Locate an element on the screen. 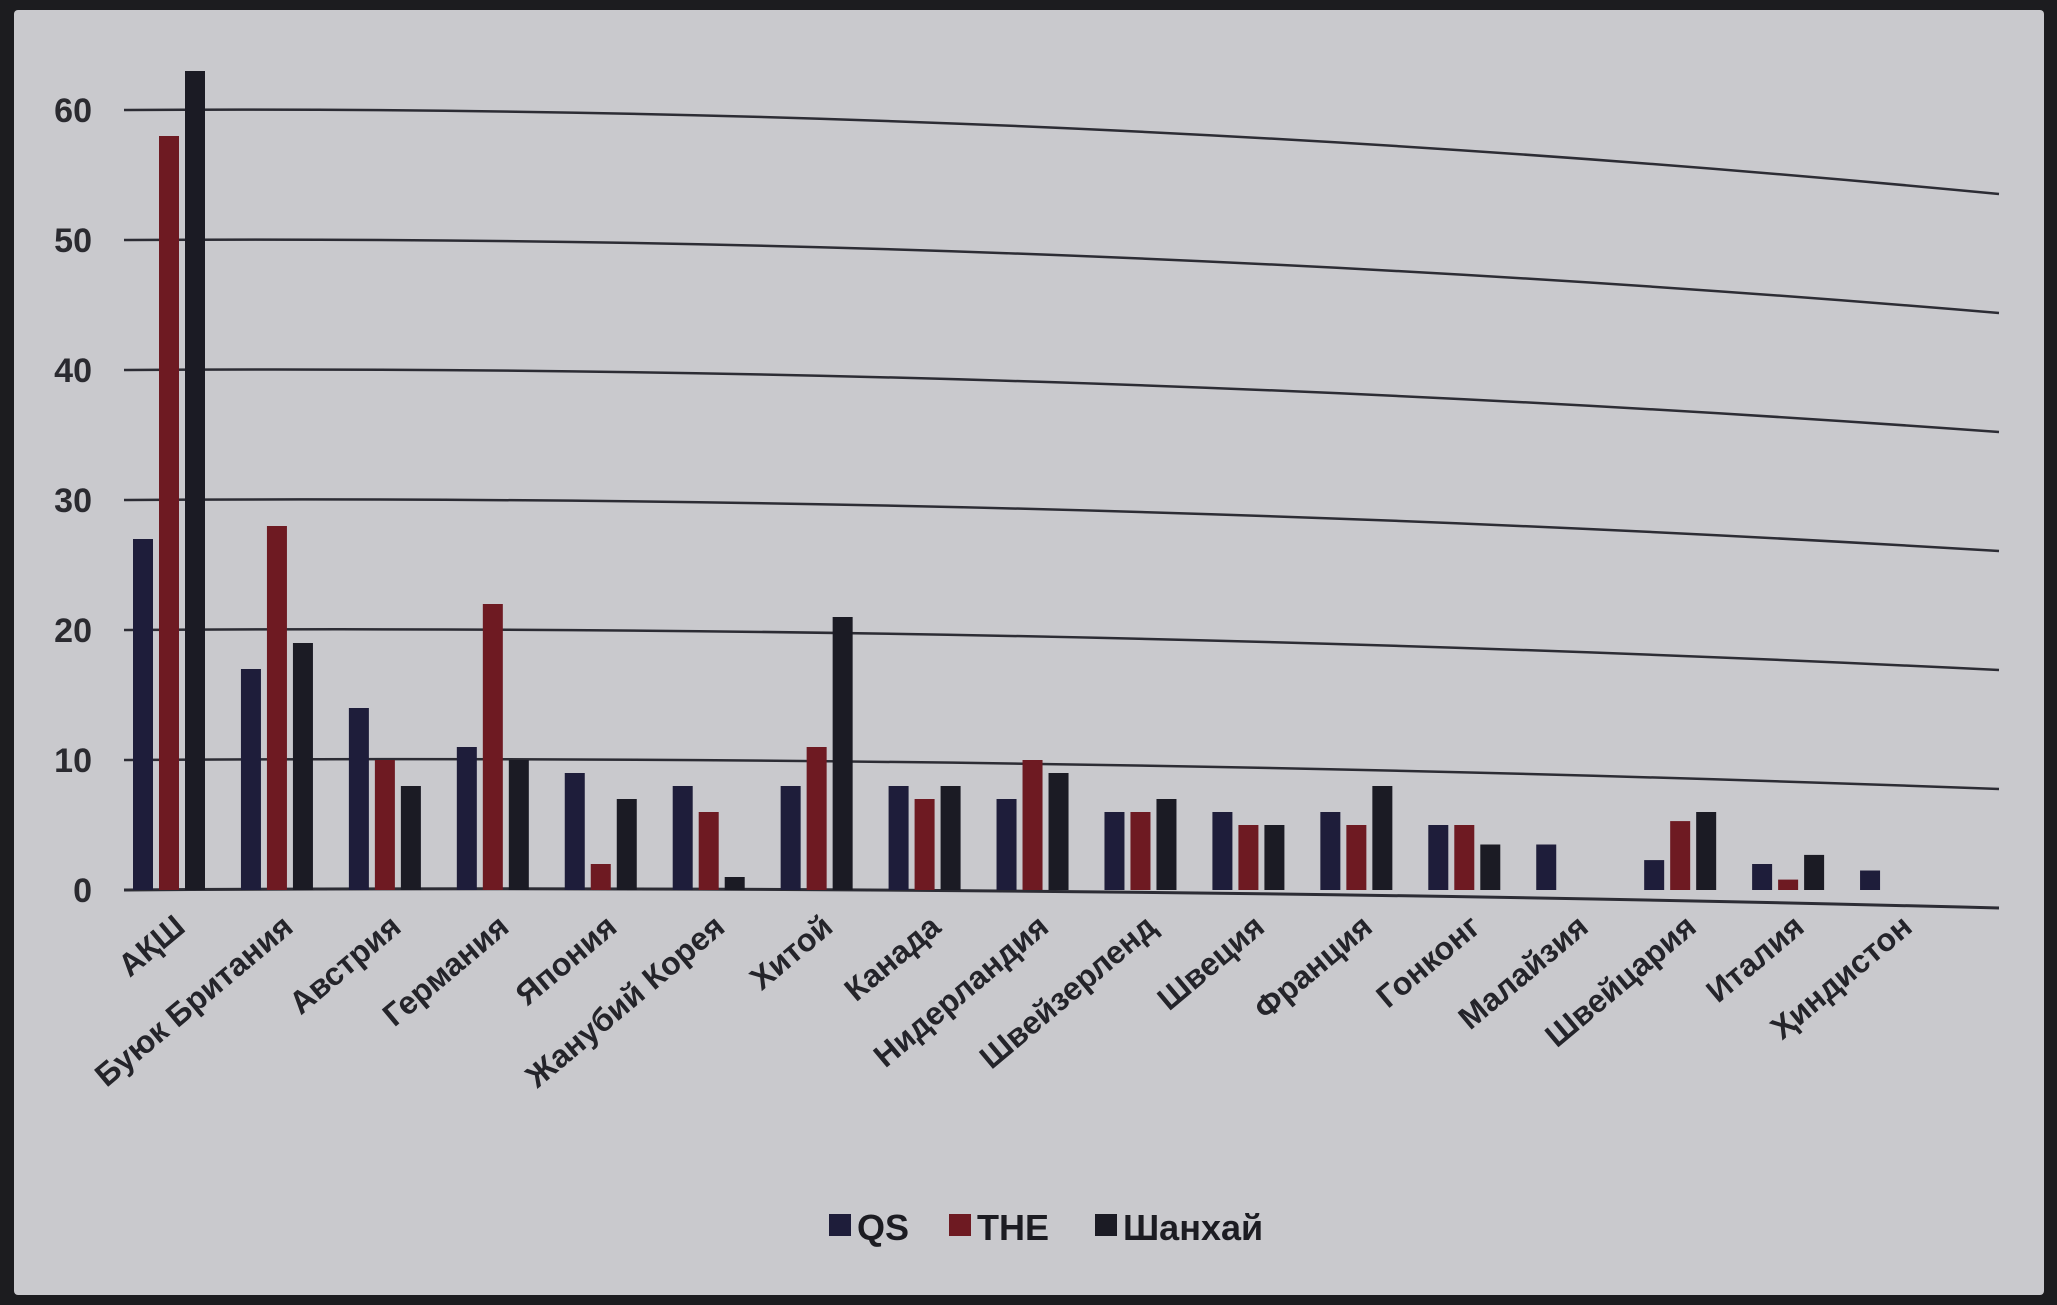  y-tick-label: 30 is located at coordinates (73, 501).